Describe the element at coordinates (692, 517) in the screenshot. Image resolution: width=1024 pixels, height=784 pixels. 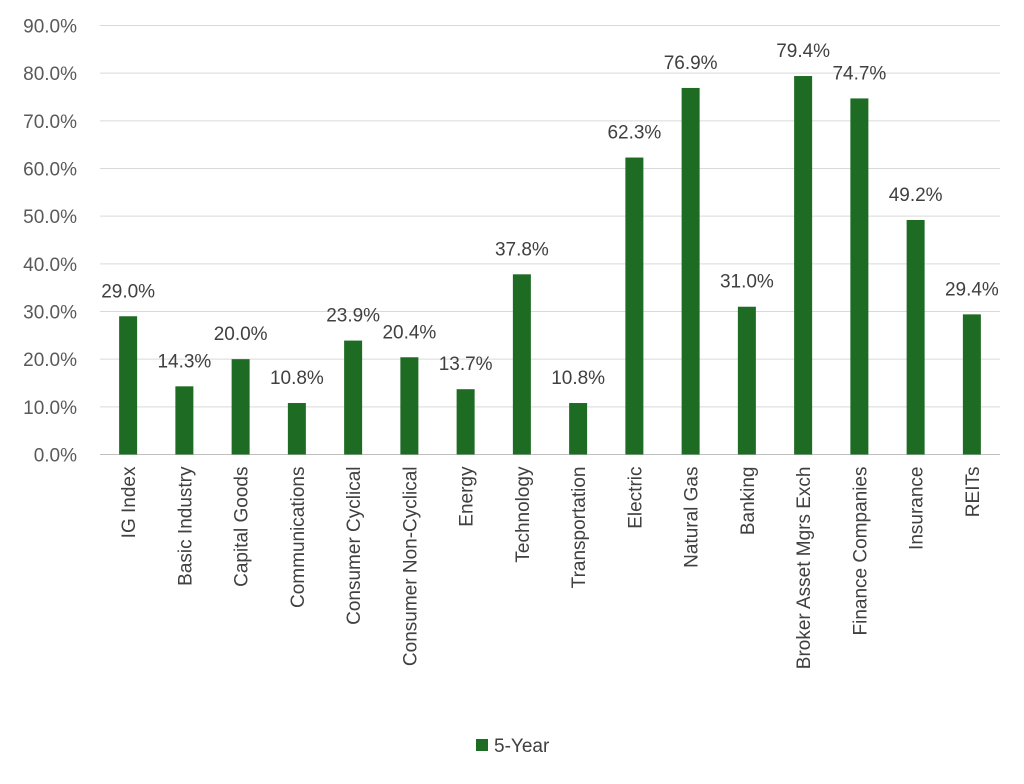
I see `category-label: Natural Gas` at that location.